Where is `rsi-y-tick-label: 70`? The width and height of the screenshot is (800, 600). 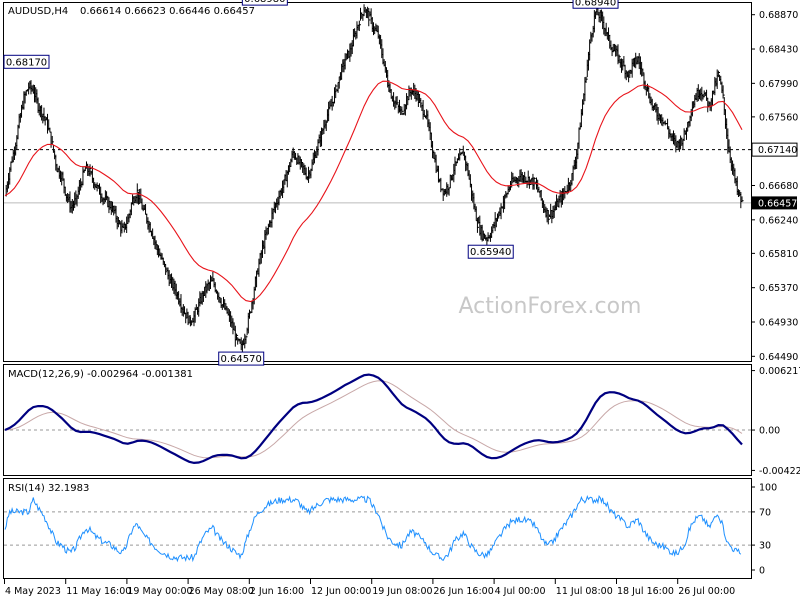 rsi-y-tick-label: 70 is located at coordinates (765, 512).